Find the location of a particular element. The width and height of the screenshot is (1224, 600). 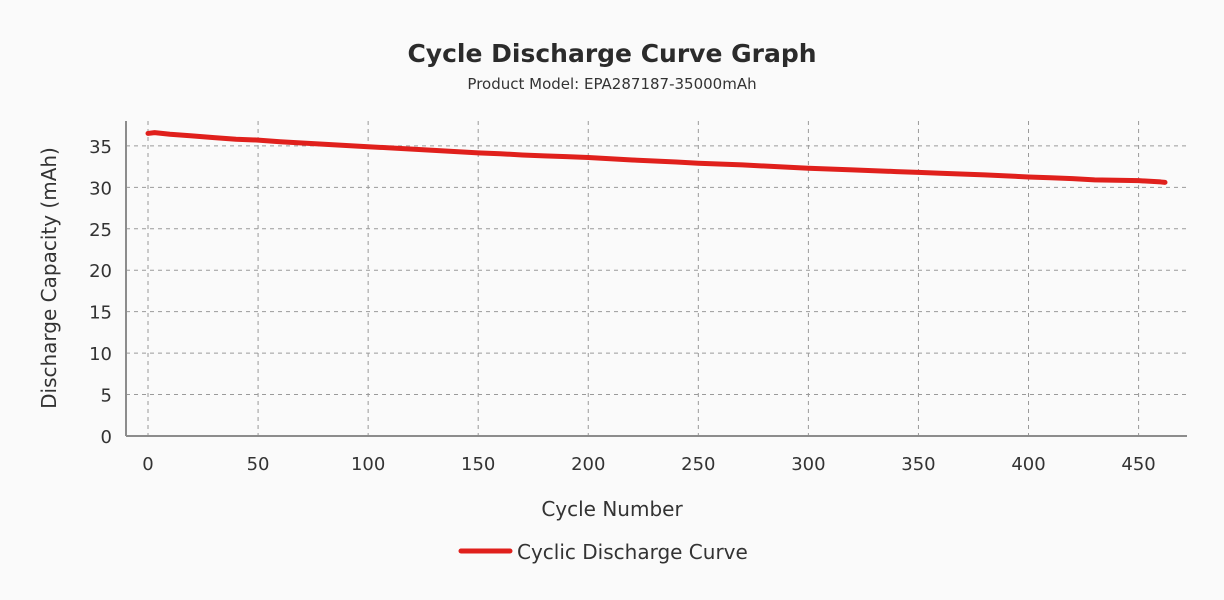

x-tick-label: 150 is located at coordinates (478, 464).